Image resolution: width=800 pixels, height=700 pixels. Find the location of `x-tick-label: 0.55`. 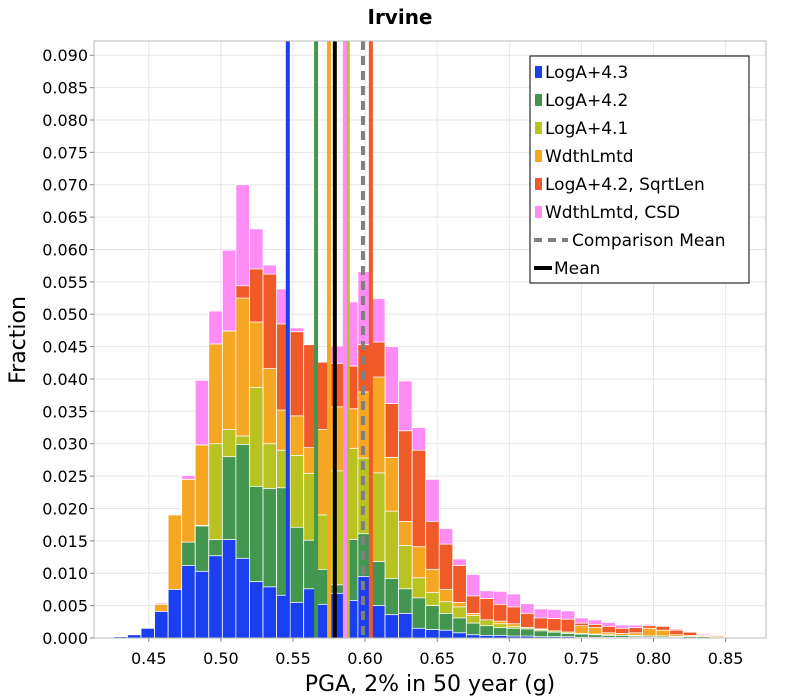

x-tick-label: 0.55 is located at coordinates (293, 658).